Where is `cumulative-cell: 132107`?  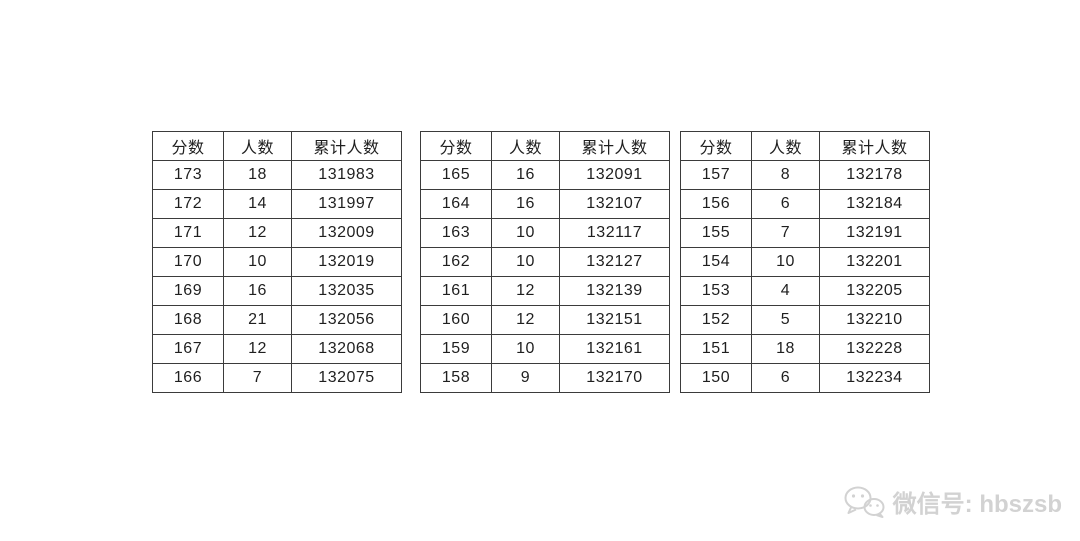 cumulative-cell: 132107 is located at coordinates (614, 204).